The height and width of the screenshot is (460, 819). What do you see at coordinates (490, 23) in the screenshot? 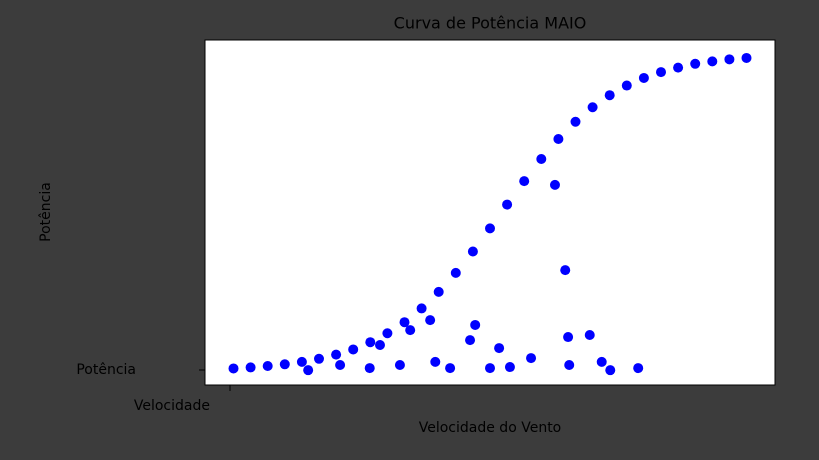
I see `chart-title: Curva de Potência MAIO` at bounding box center [490, 23].